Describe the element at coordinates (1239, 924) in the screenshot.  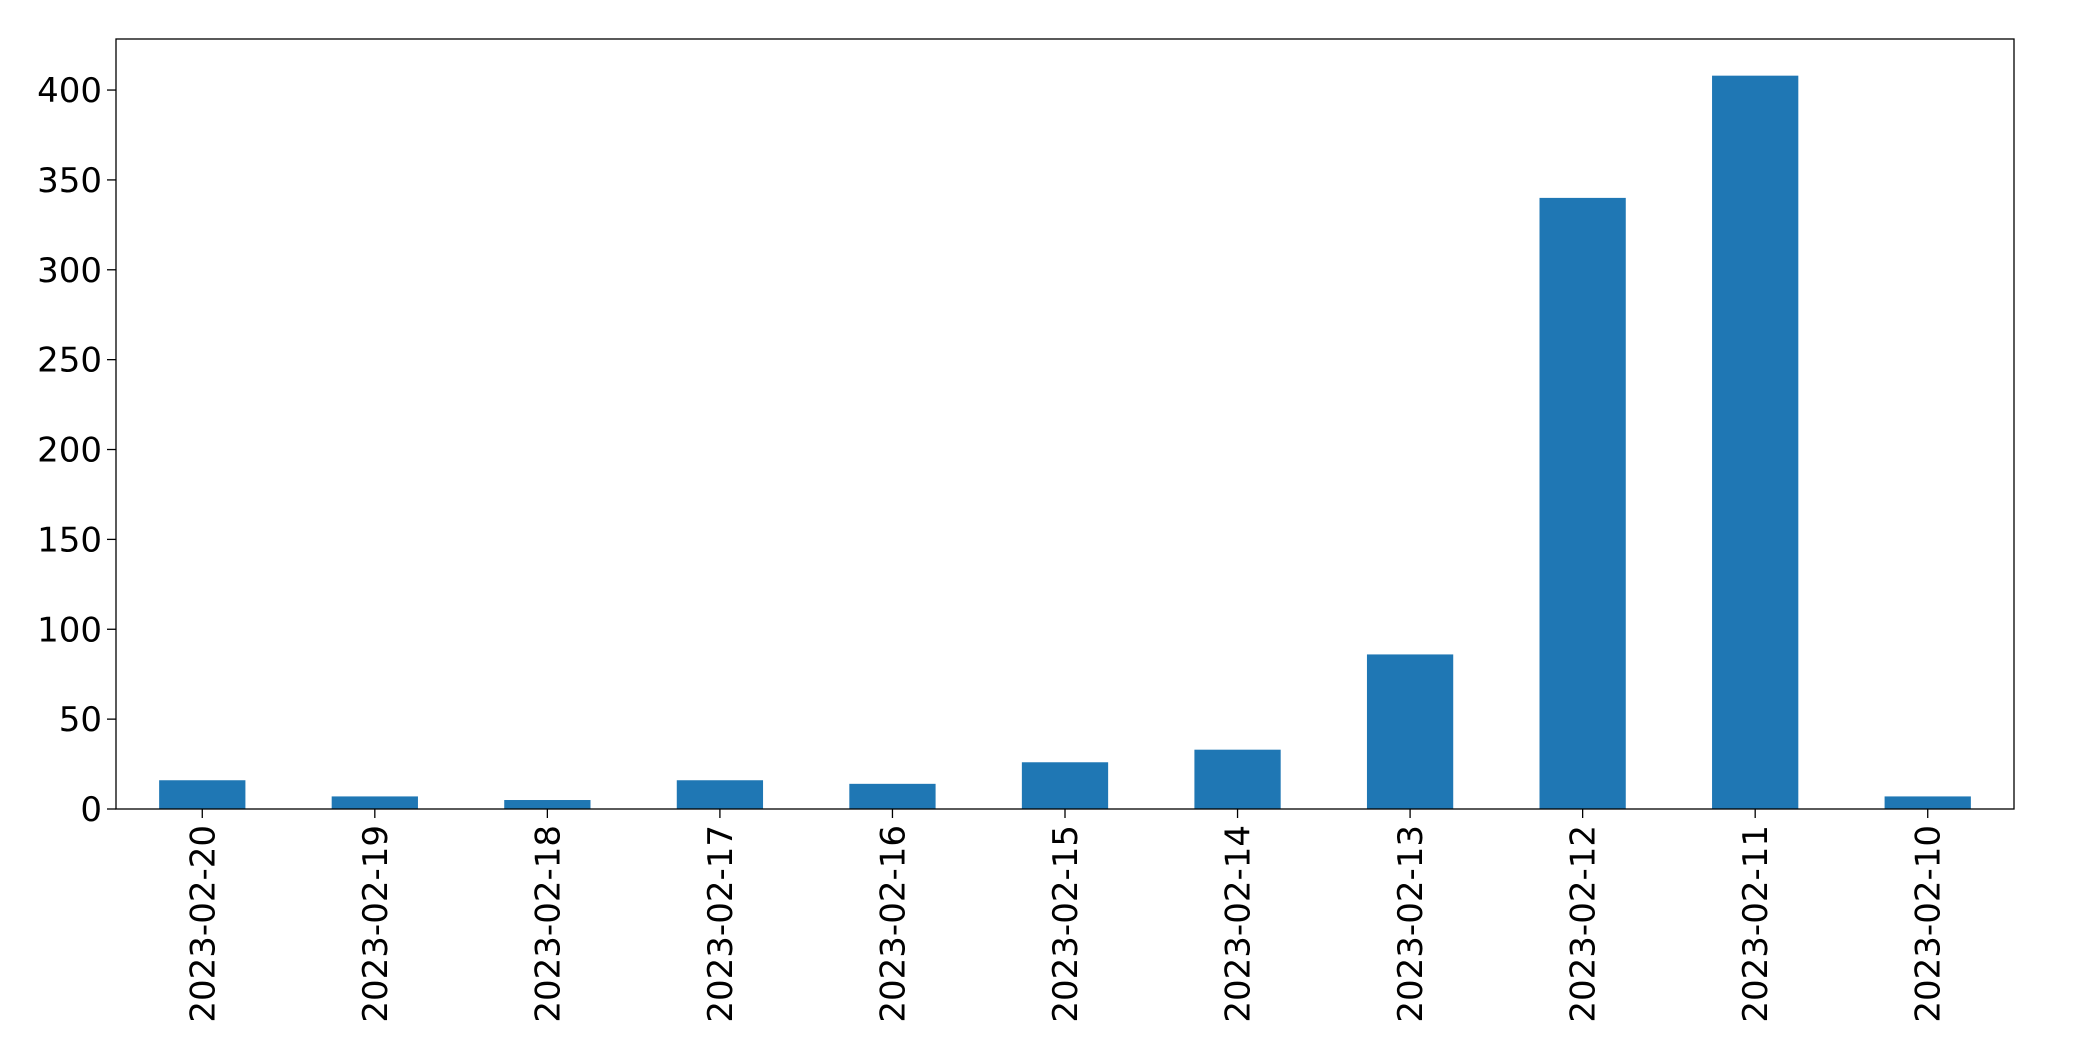
I see `x-tick-label: 2023-02-14` at that location.